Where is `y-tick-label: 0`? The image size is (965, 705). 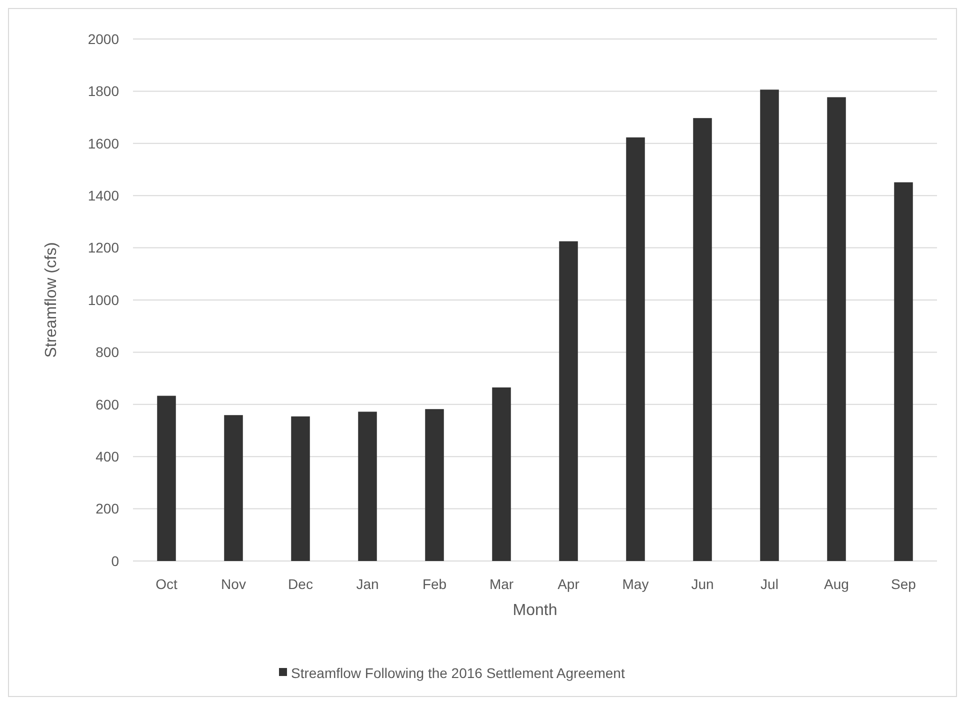 y-tick-label: 0 is located at coordinates (115, 560).